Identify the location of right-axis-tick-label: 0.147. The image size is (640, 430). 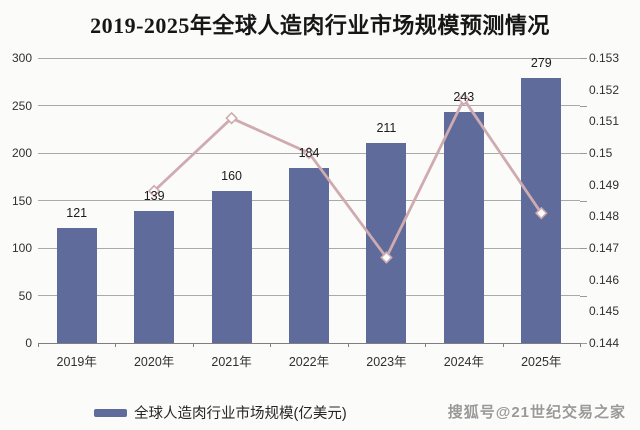
(604, 248).